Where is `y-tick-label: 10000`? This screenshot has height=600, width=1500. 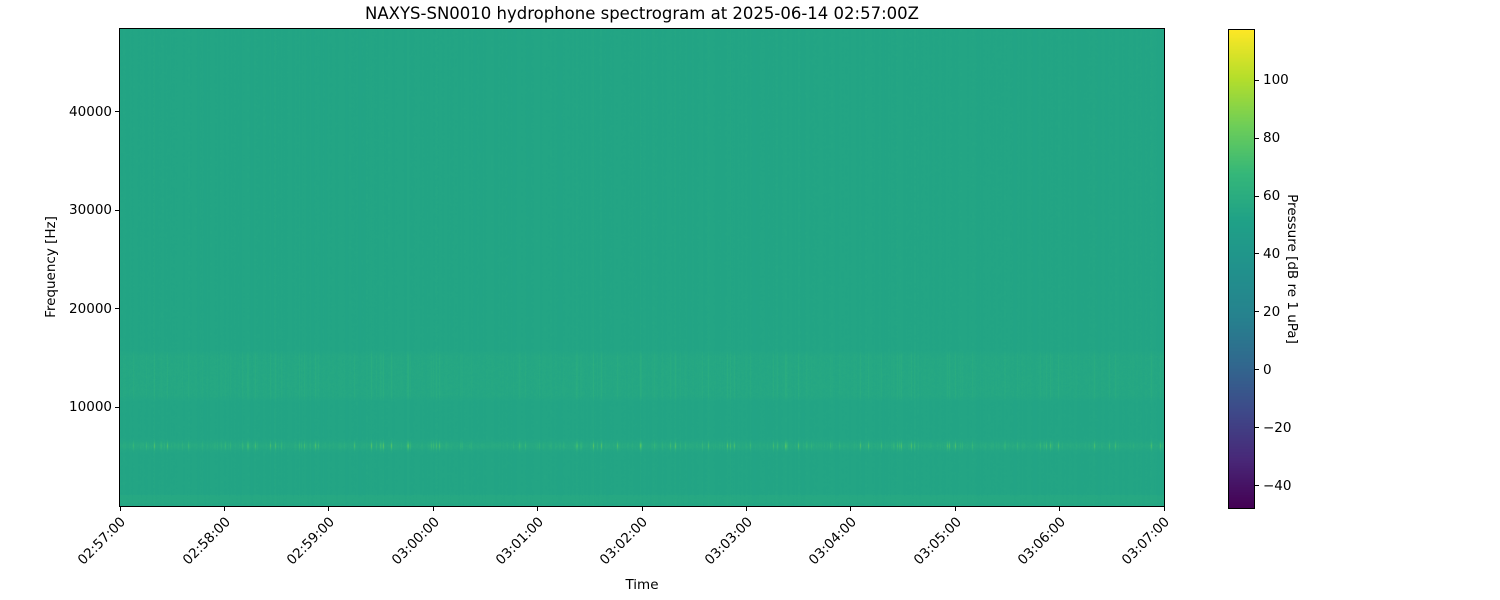
y-tick-label: 10000 is located at coordinates (90, 407).